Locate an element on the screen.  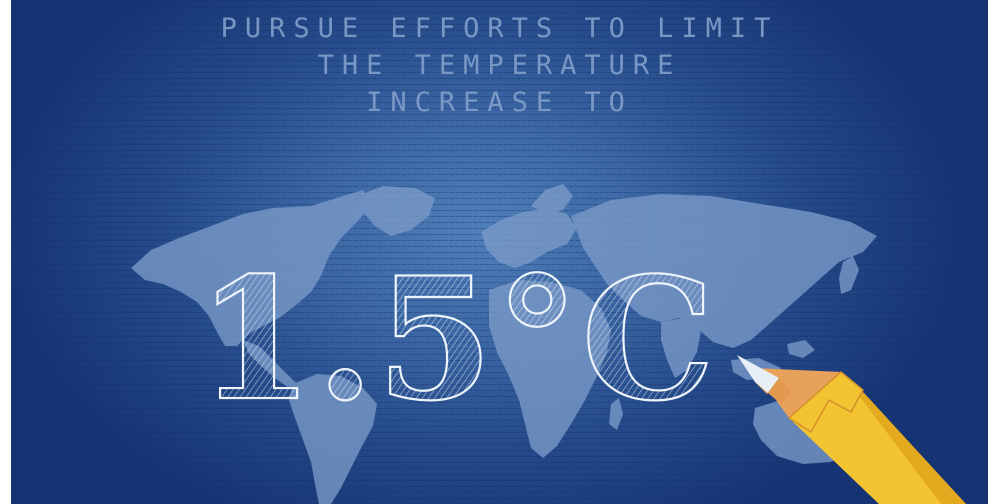
headline-line-3: INCREASE TO is located at coordinates (499, 102).